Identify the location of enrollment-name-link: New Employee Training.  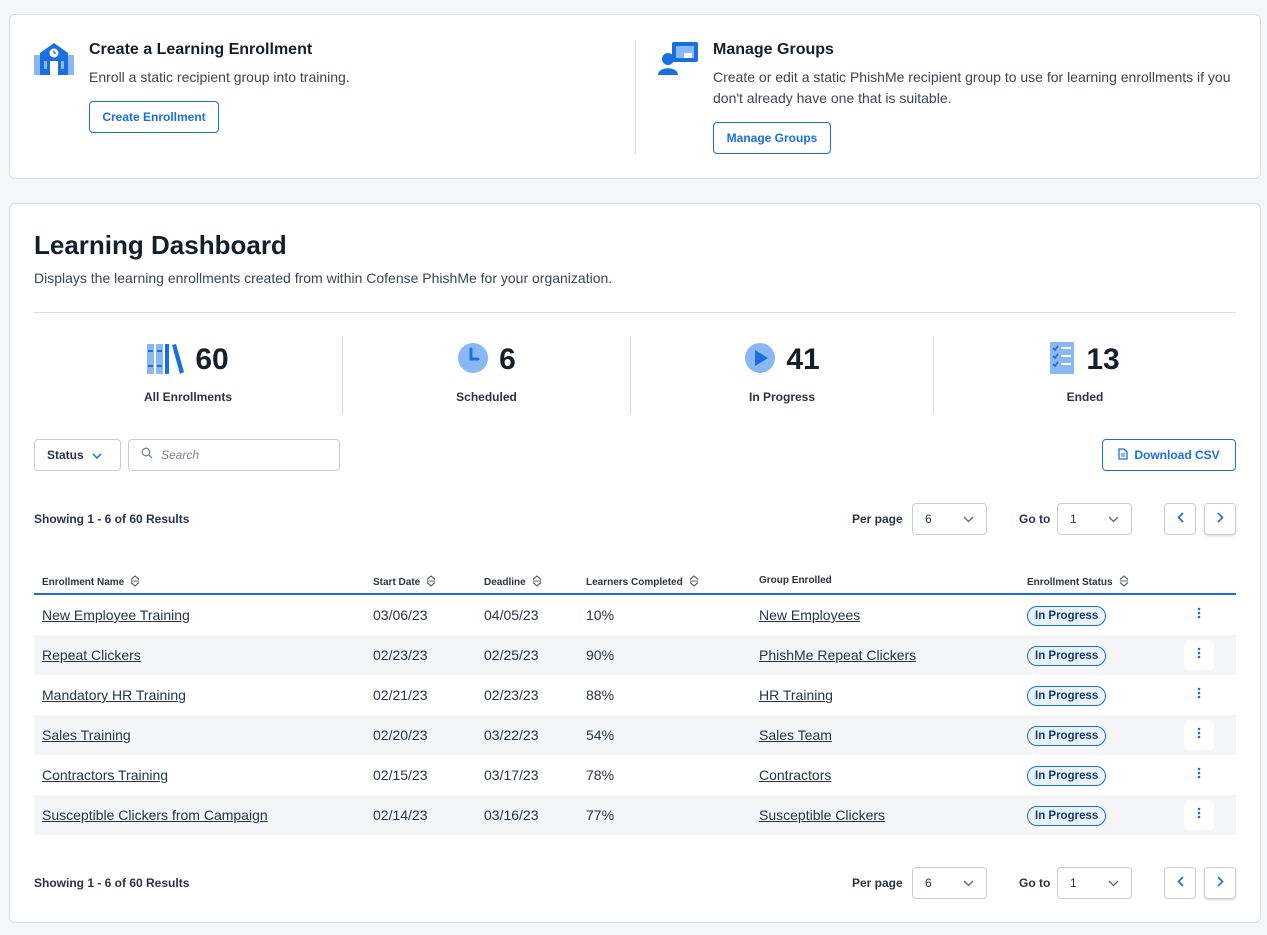
(116, 615).